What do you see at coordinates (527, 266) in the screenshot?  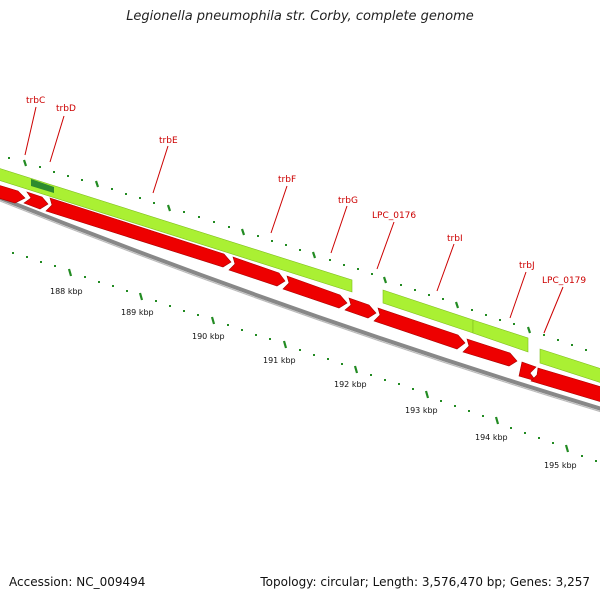 I see `gene-label-trbj: trbJ` at bounding box center [527, 266].